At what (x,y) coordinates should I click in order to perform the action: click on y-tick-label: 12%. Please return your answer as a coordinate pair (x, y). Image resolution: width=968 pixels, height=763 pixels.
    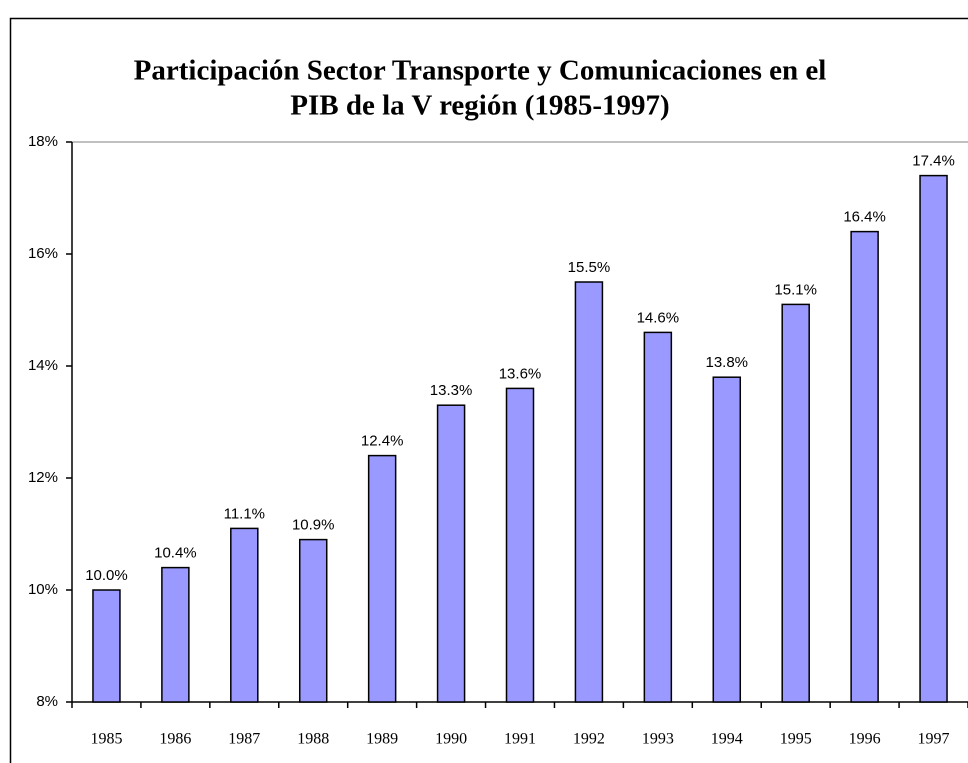
    Looking at the image, I should click on (43, 477).